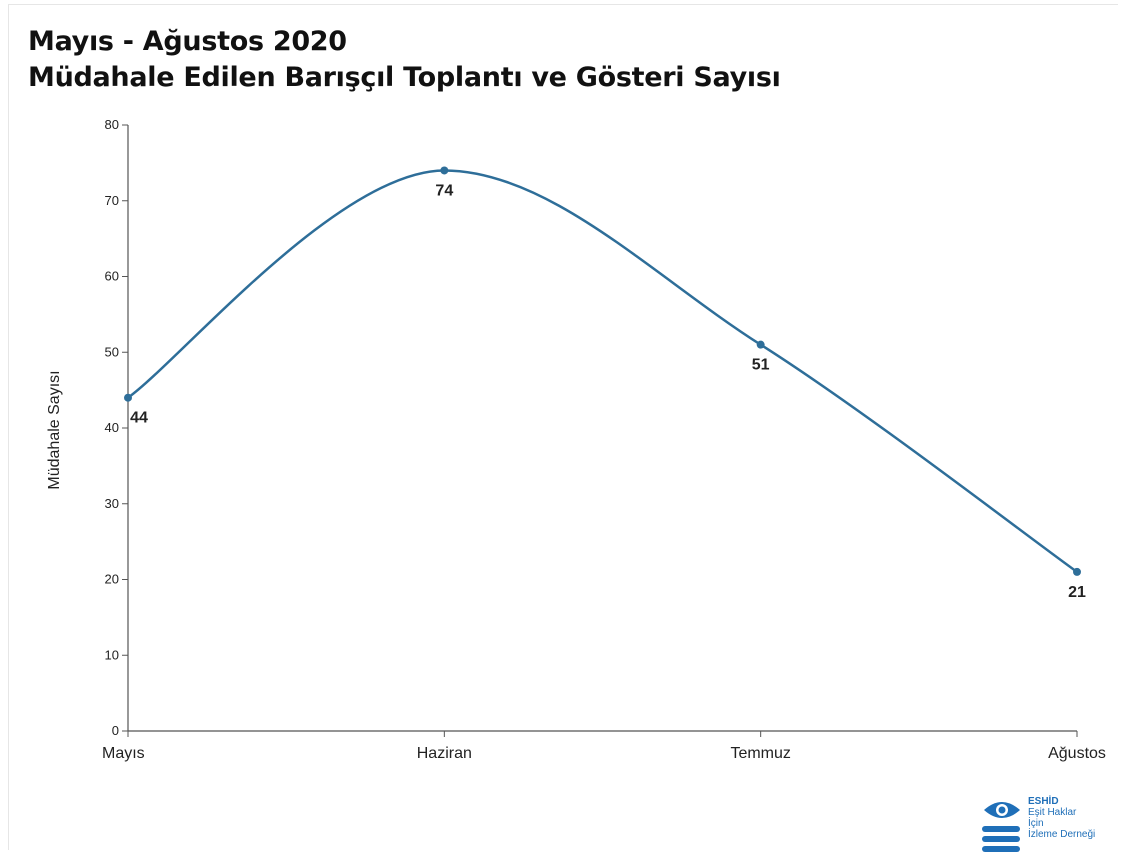  Describe the element at coordinates (139, 418) in the screenshot. I see `data-label: 44` at that location.